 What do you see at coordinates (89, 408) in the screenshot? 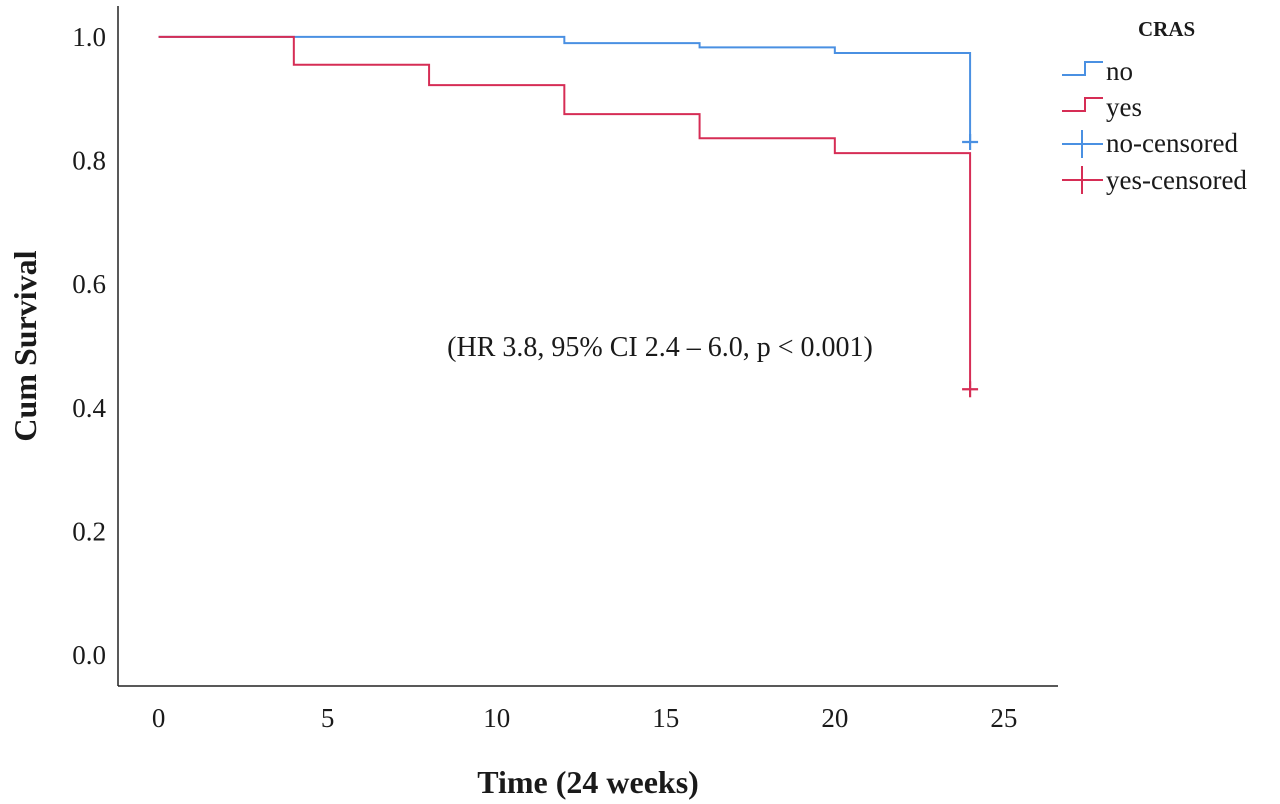
I see `y-tick-label: 0.4` at bounding box center [89, 408].